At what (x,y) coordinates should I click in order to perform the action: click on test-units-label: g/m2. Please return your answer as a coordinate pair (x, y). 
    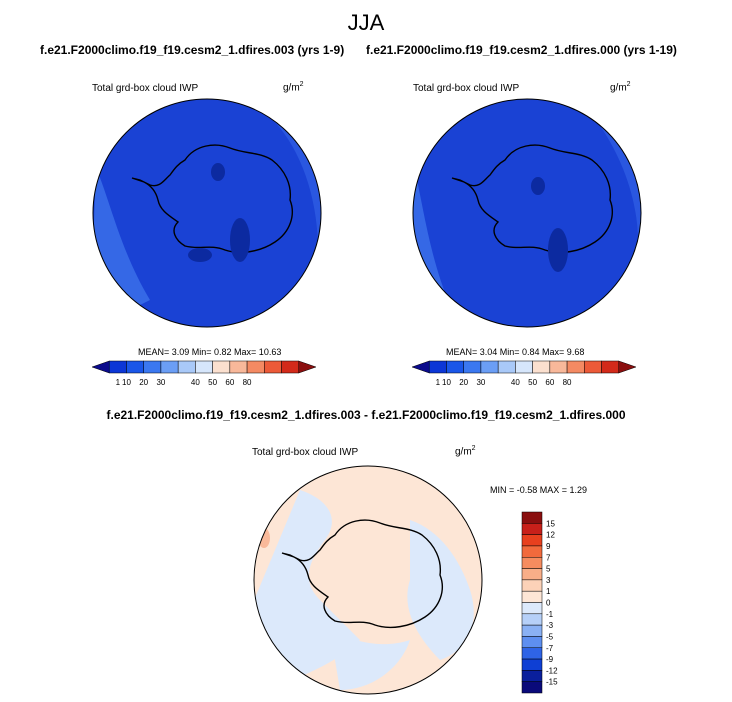
    Looking at the image, I should click on (293, 87).